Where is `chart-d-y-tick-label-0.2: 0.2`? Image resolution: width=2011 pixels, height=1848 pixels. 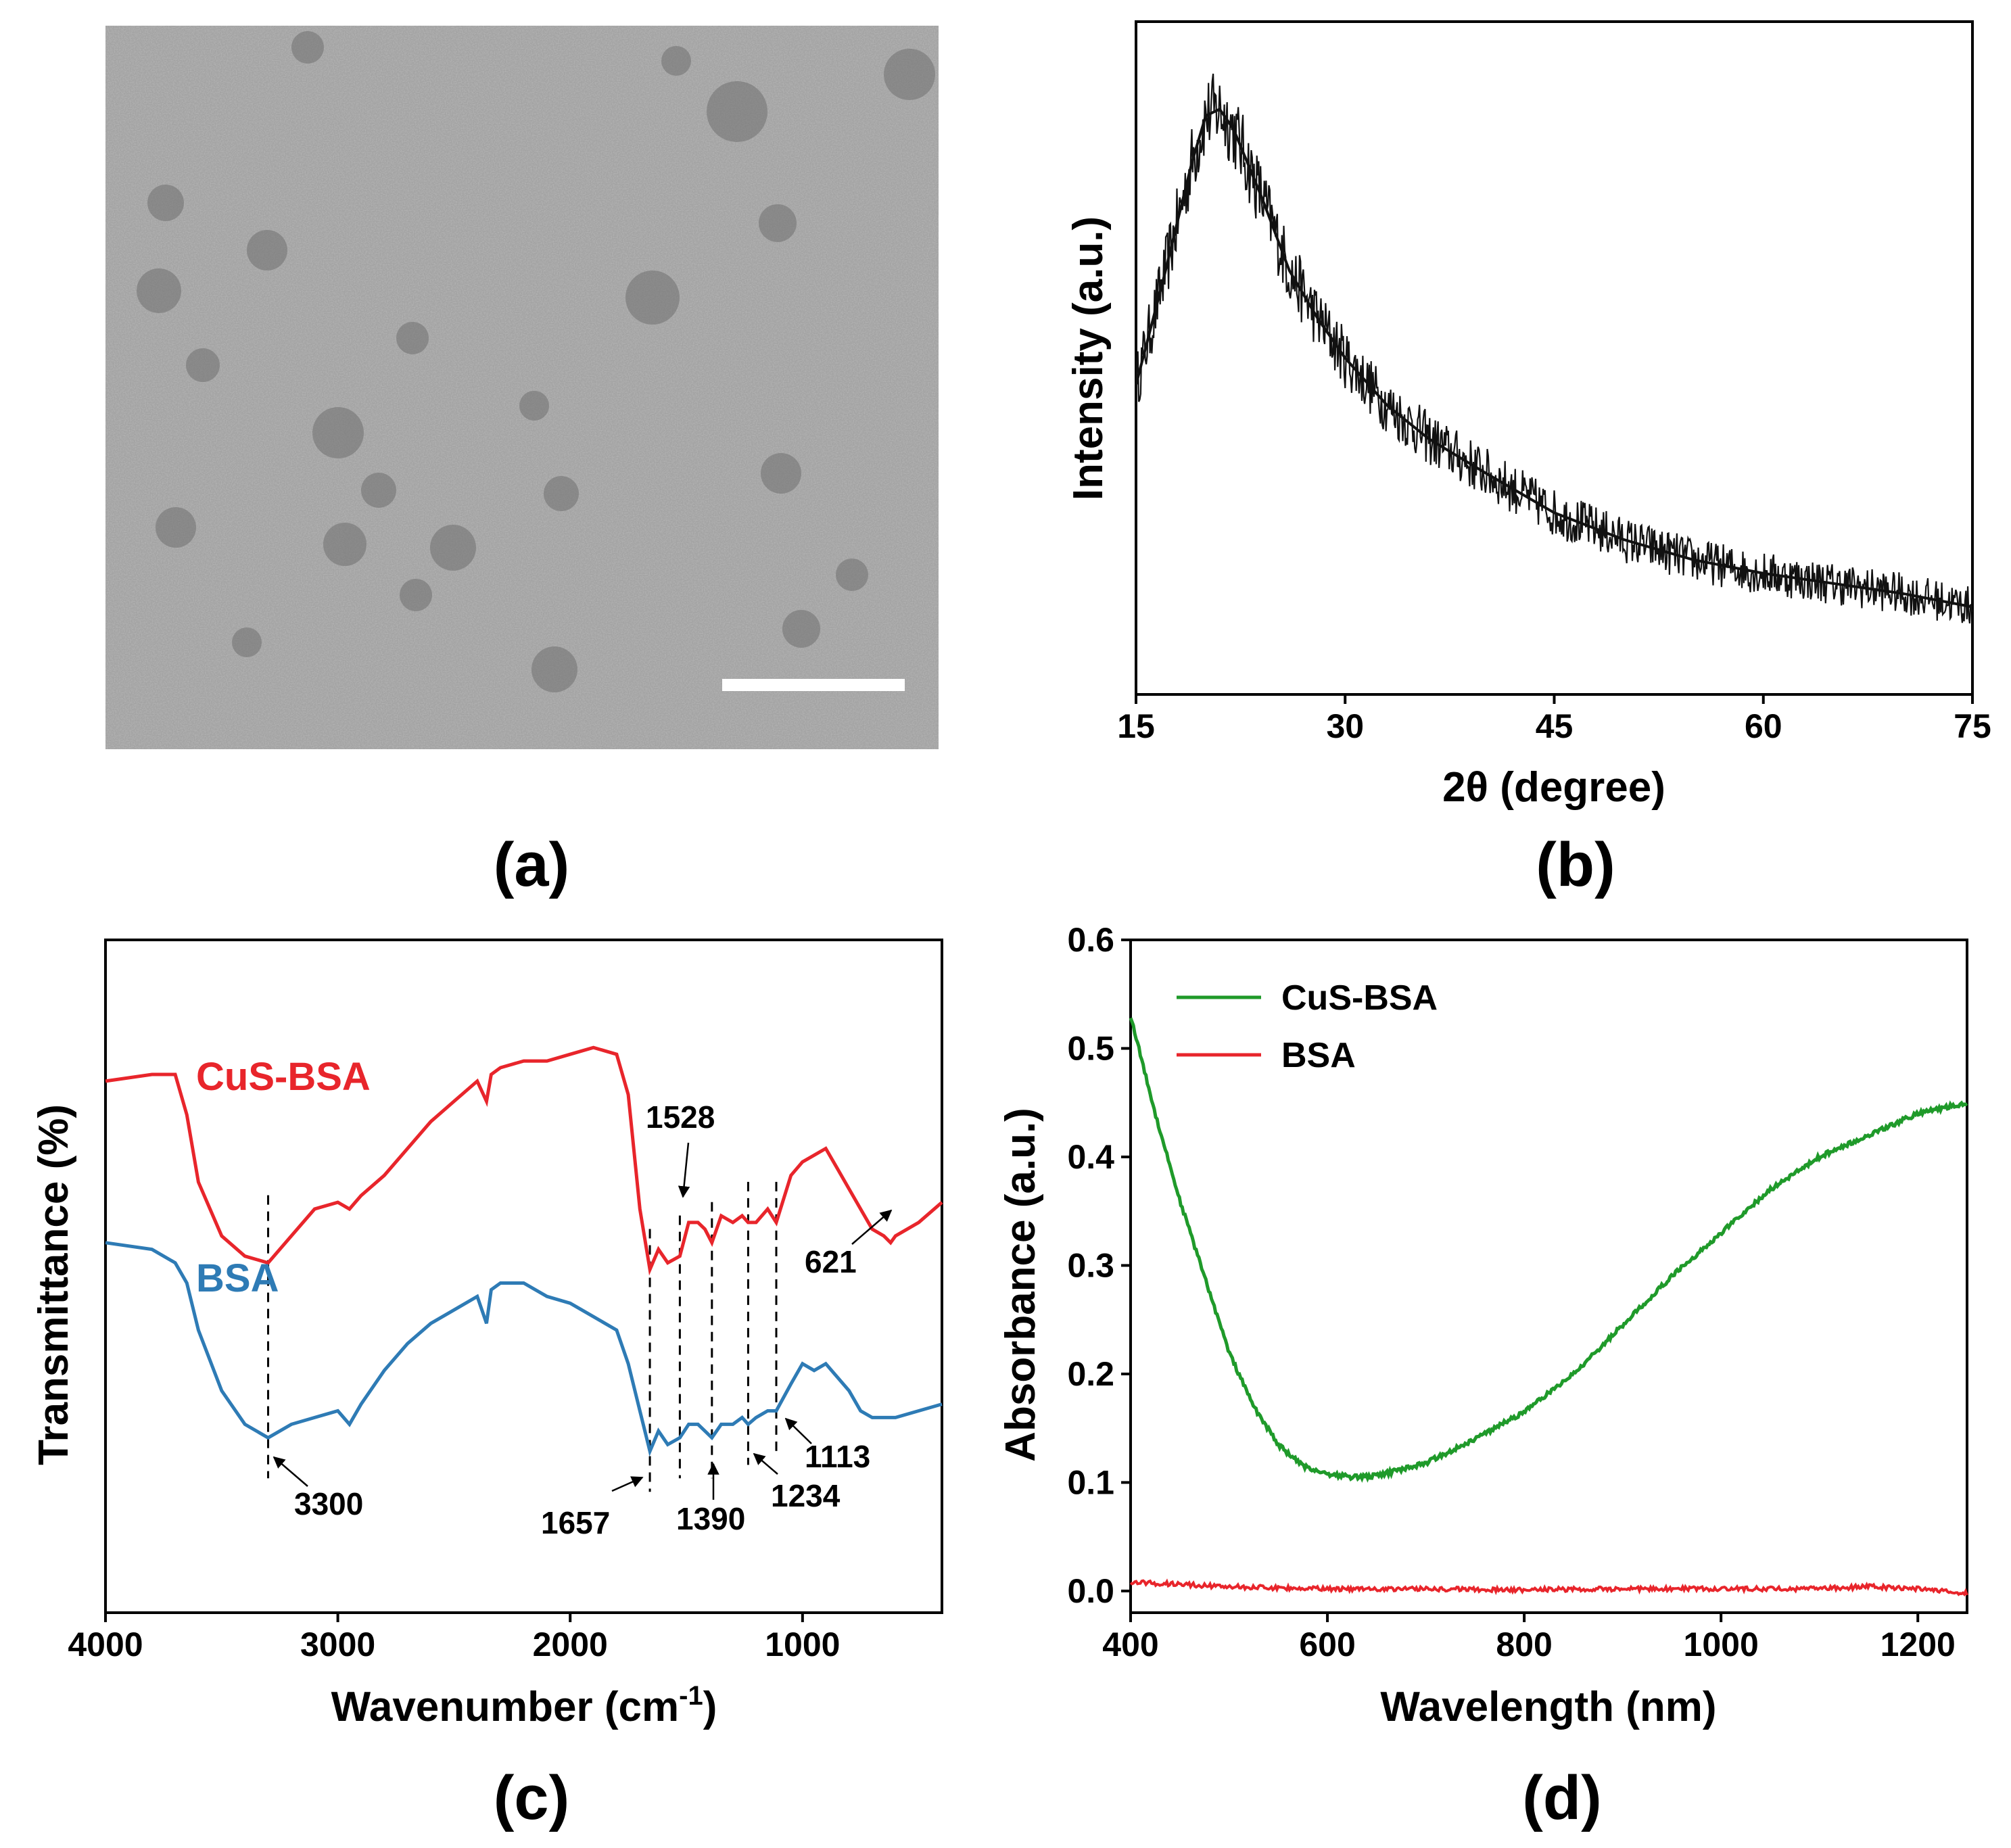 chart-d-y-tick-label-0.2: 0.2 is located at coordinates (1090, 1374).